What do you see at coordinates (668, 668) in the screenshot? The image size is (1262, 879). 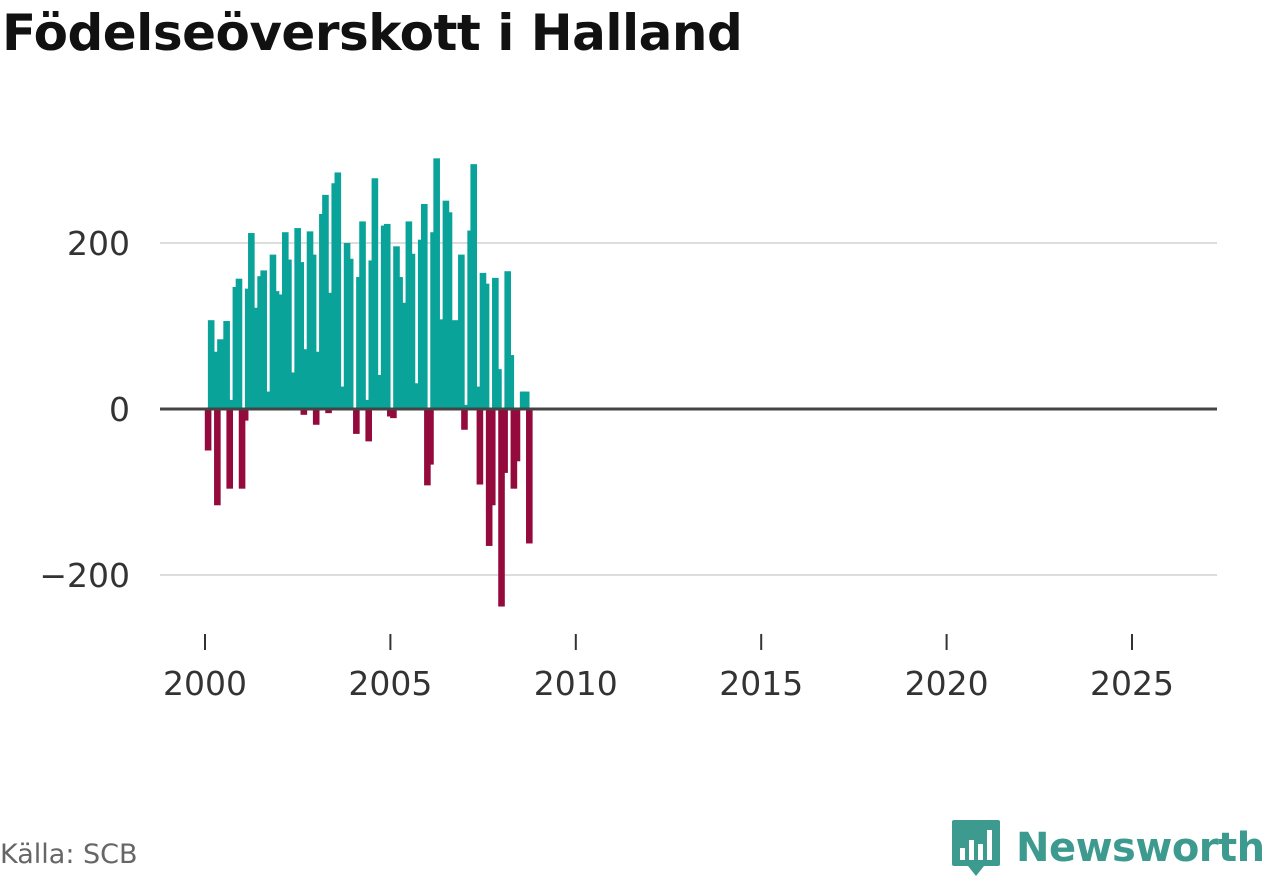 I see `x-axis: 2000 2005 2010 2015 2020 2025` at bounding box center [668, 668].